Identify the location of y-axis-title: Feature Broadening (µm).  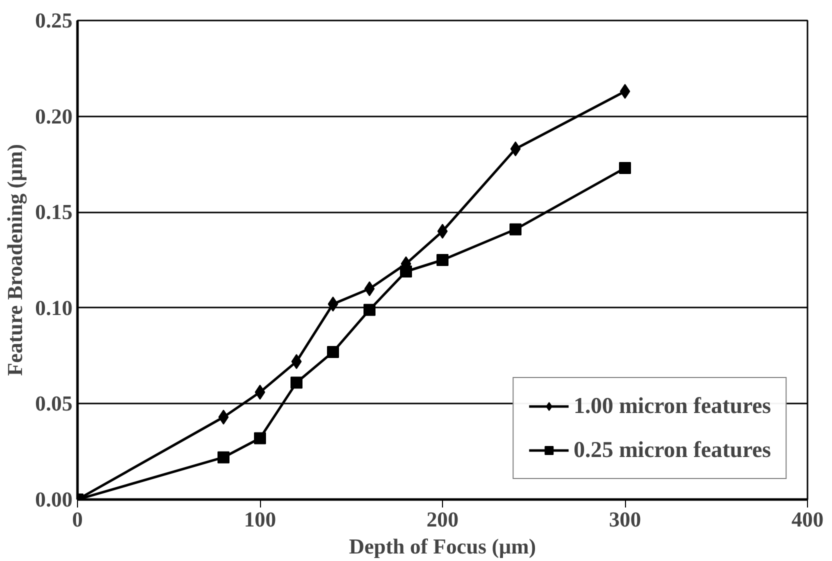
(15, 260).